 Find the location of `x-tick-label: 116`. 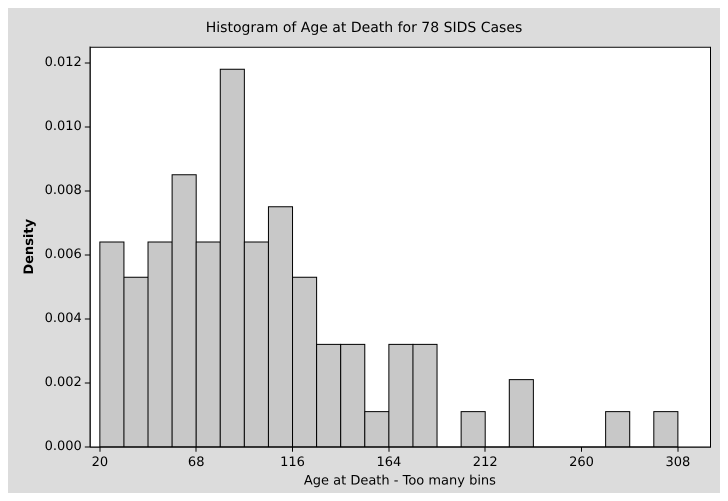

x-tick-label: 116 is located at coordinates (292, 462).